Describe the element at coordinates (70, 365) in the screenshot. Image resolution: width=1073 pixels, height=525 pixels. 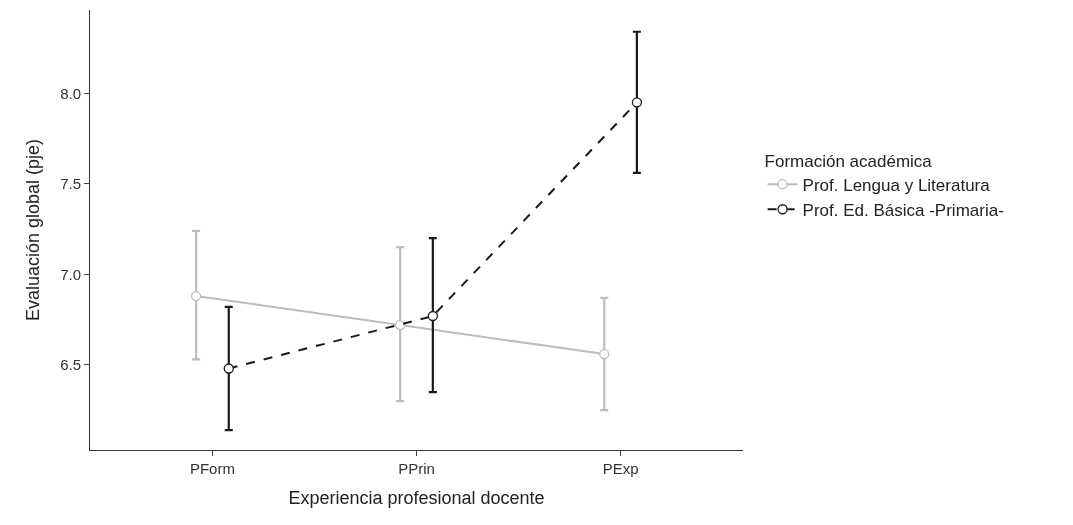
I see `y-tick-label: 6.5` at that location.